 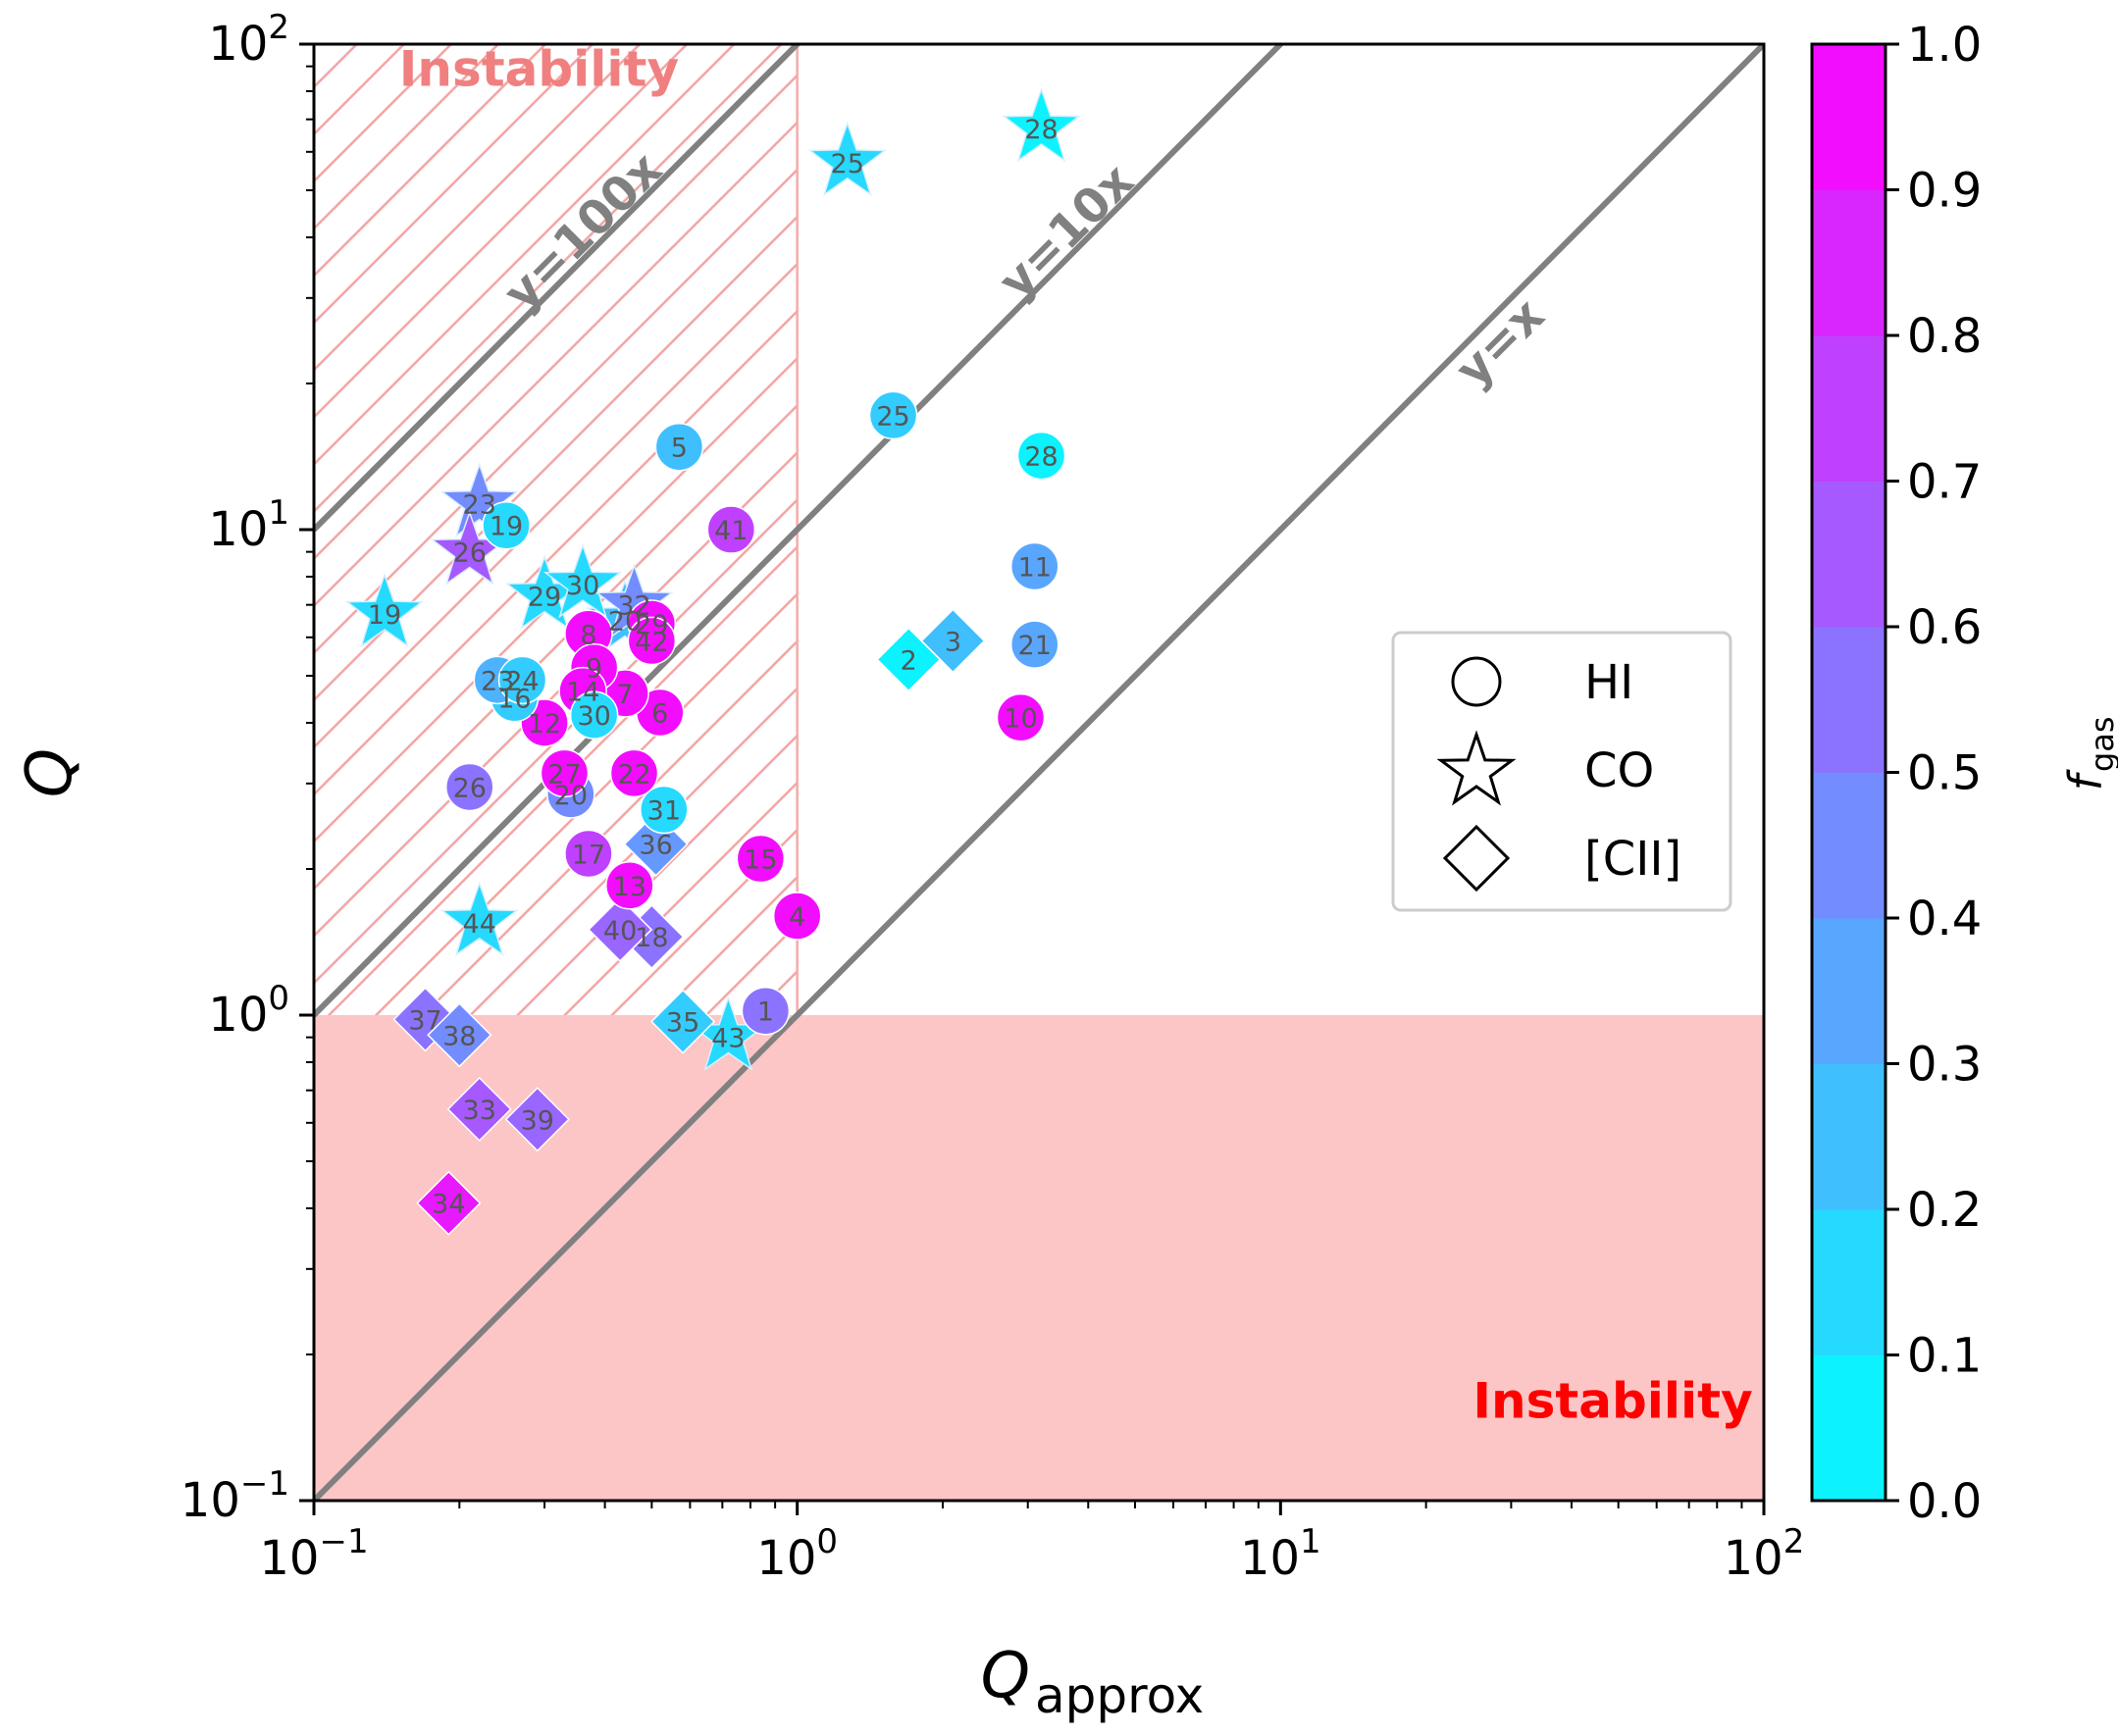 I want to click on colorbar: f gas 0.0 0.1 0.2 0.3 0.4 0.5 0.6 0.7 0.8 0.9 1.0, so click(x=1964, y=774).